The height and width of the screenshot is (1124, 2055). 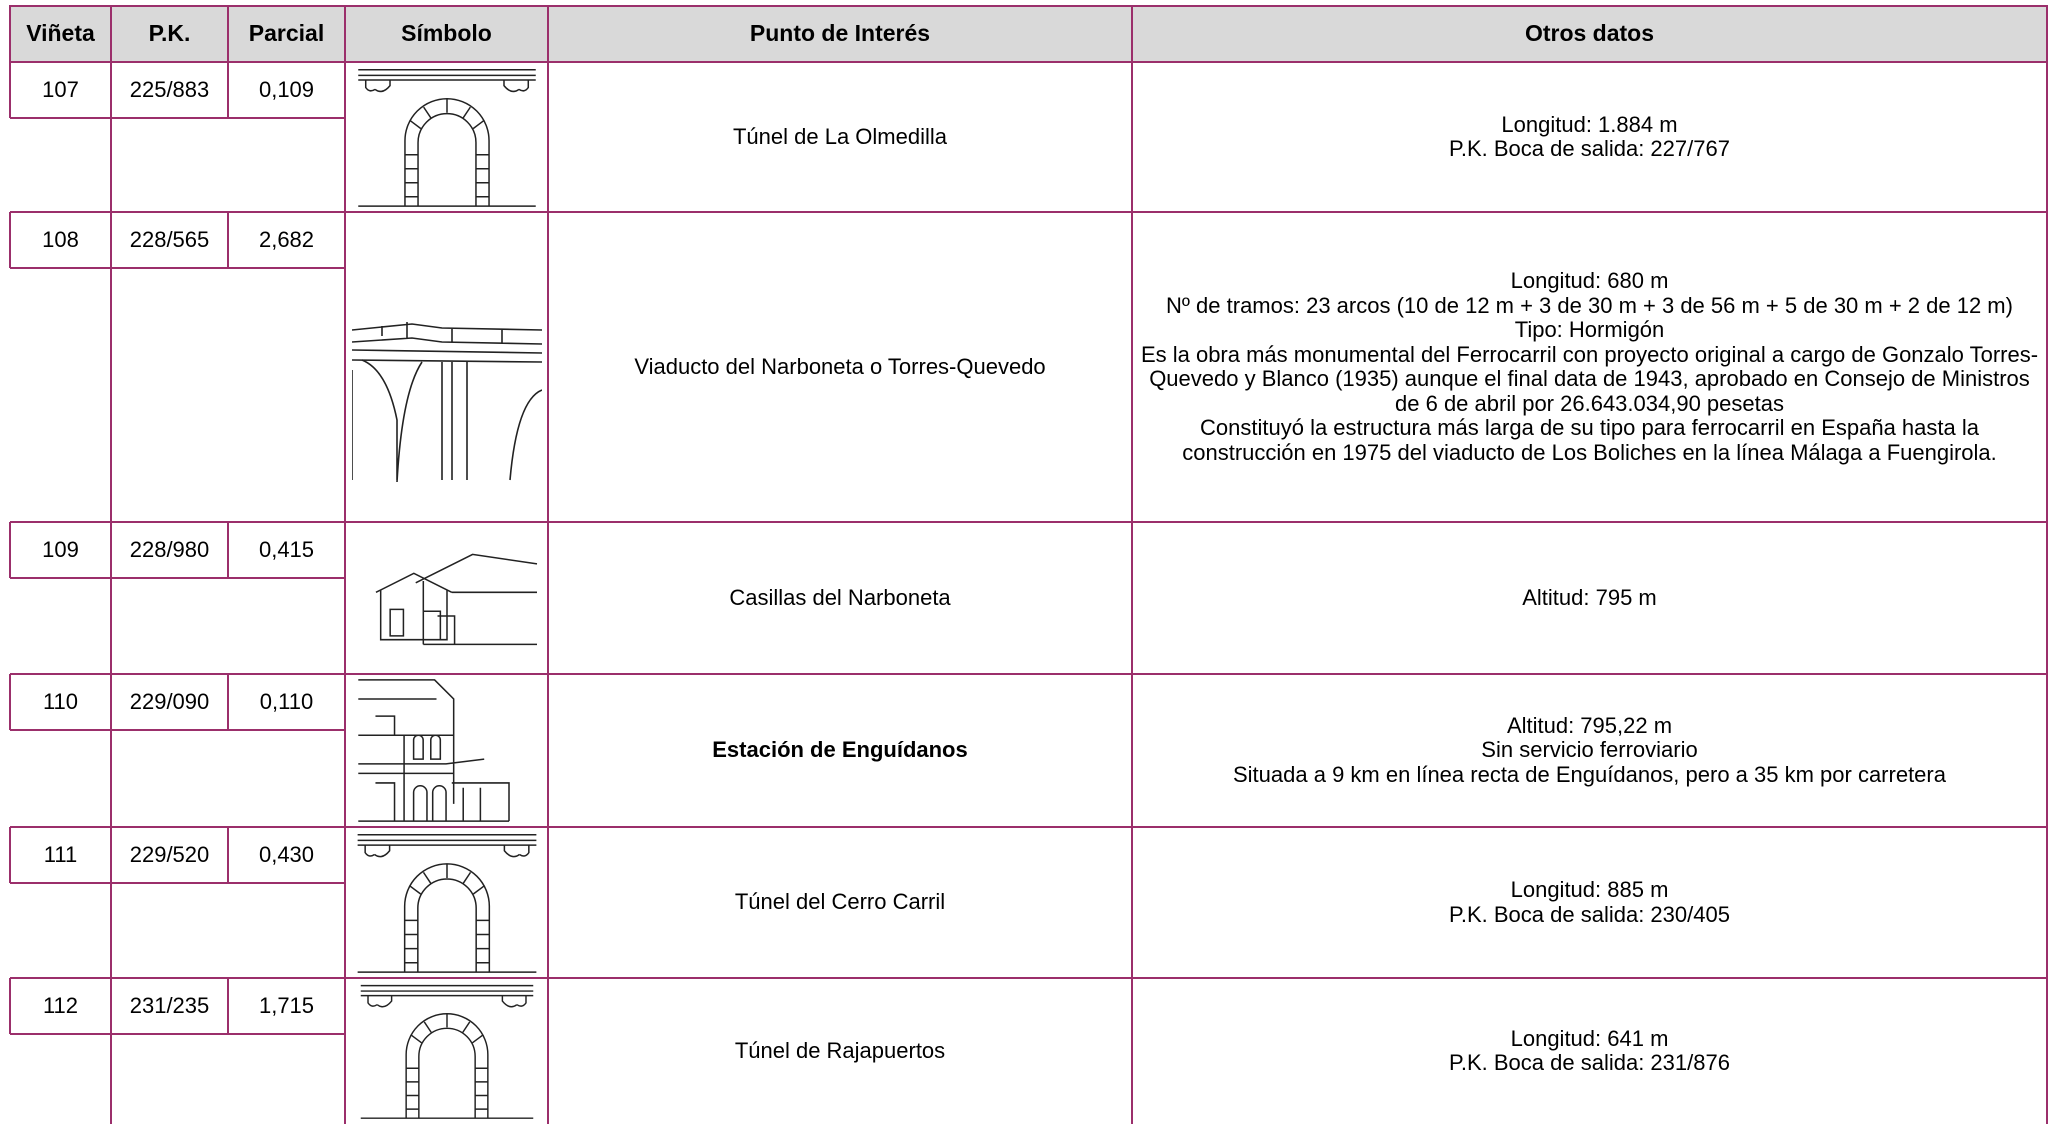 I want to click on cell-vineta: 110, so click(x=60, y=701).